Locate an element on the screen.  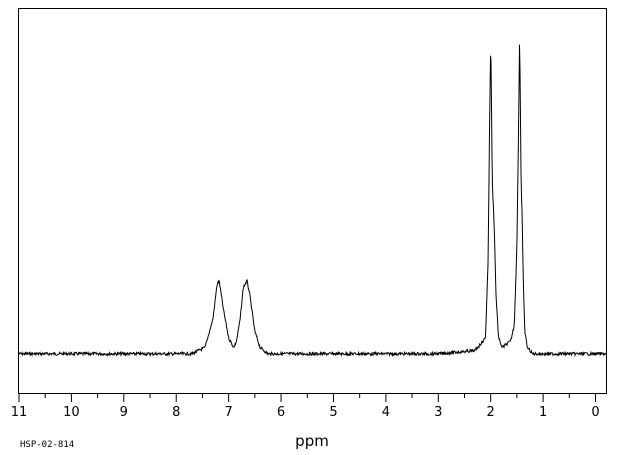
x-tick-label: 11 is located at coordinates (19, 412).